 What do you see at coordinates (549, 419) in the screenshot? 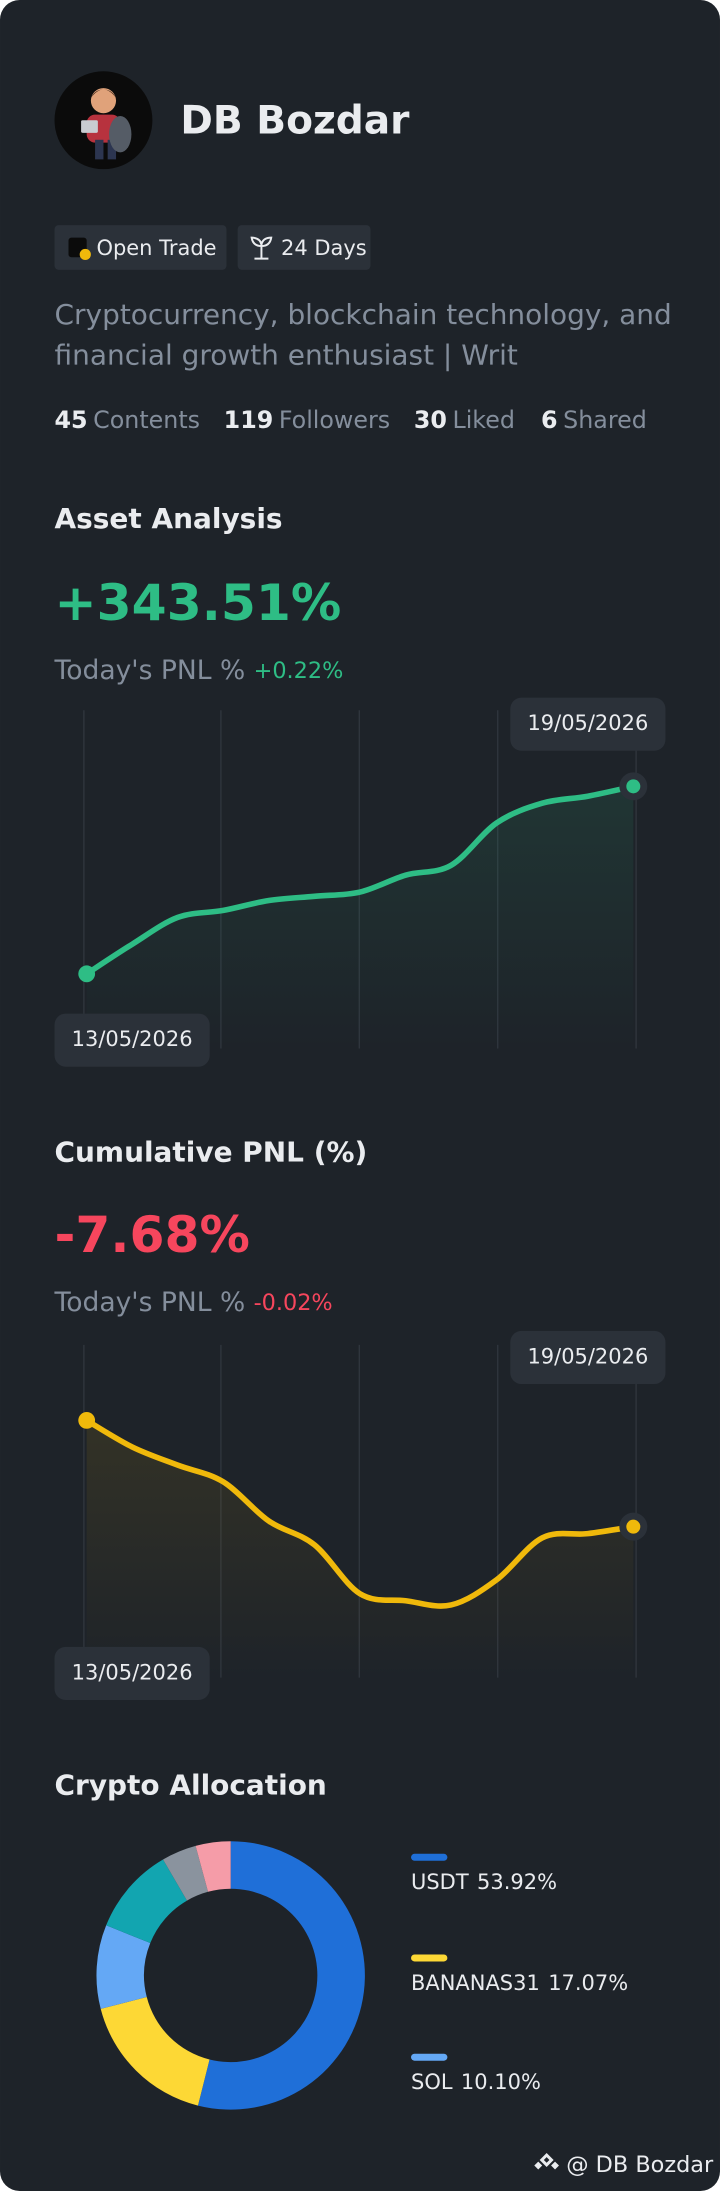
I see `stat-value: 6` at bounding box center [549, 419].